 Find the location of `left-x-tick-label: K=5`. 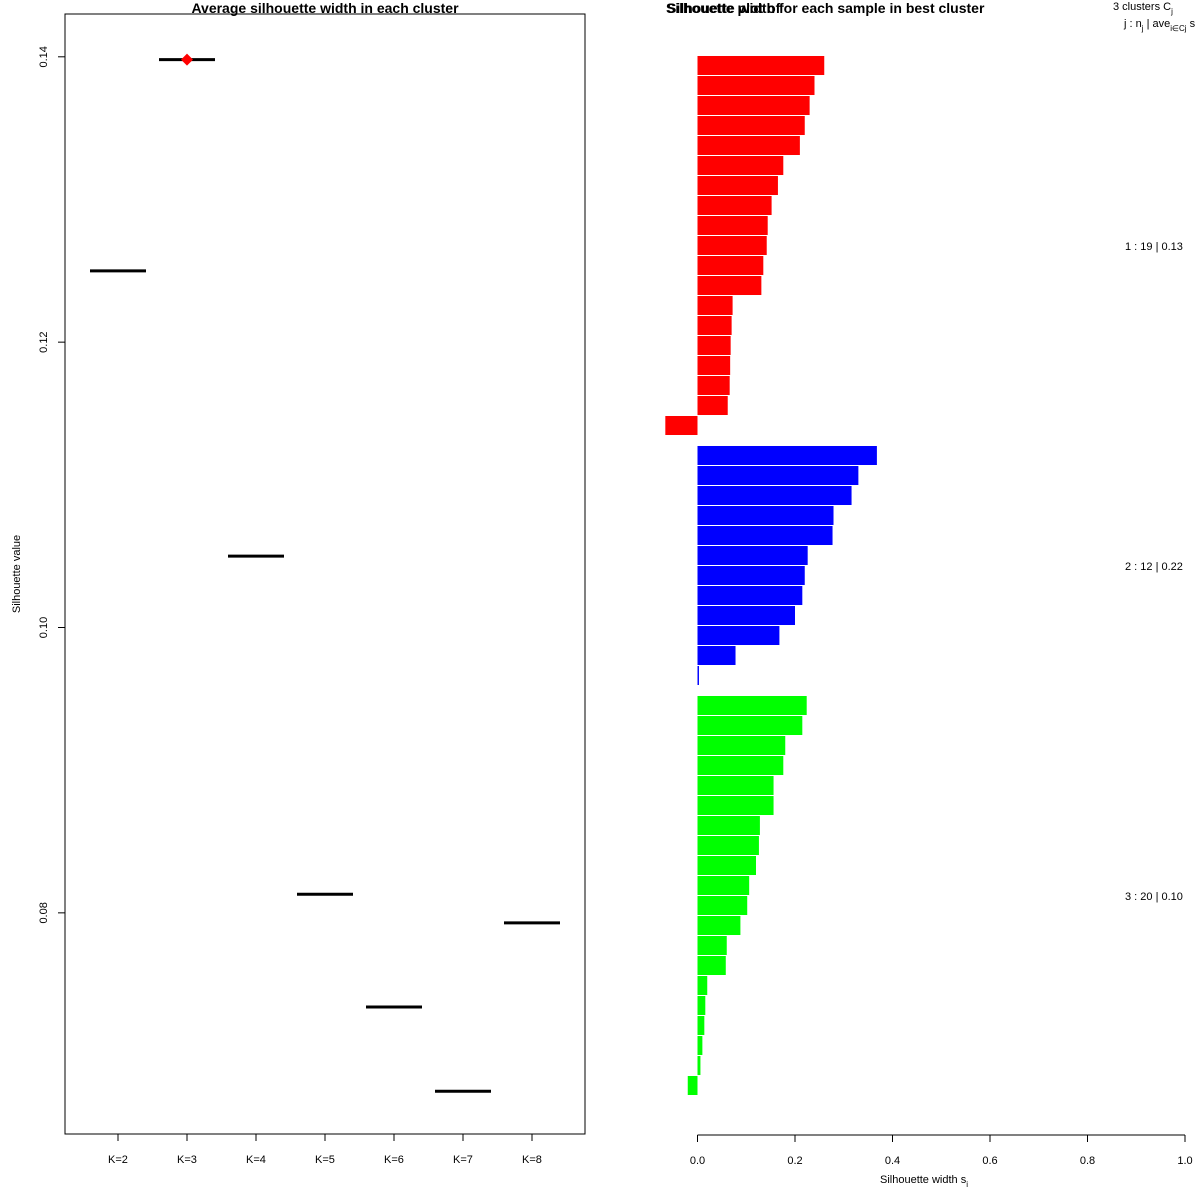

left-x-tick-label: K=5 is located at coordinates (325, 1160).